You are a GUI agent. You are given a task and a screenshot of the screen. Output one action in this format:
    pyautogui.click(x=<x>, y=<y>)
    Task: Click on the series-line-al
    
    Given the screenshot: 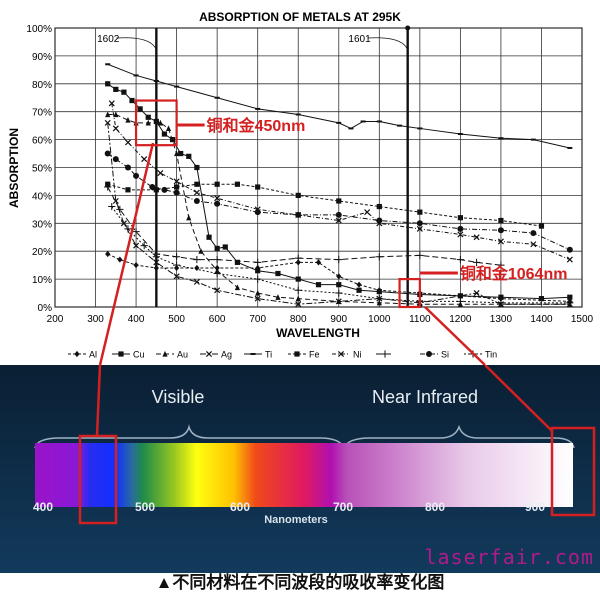 What is the action you would take?
    pyautogui.click(x=338, y=277)
    